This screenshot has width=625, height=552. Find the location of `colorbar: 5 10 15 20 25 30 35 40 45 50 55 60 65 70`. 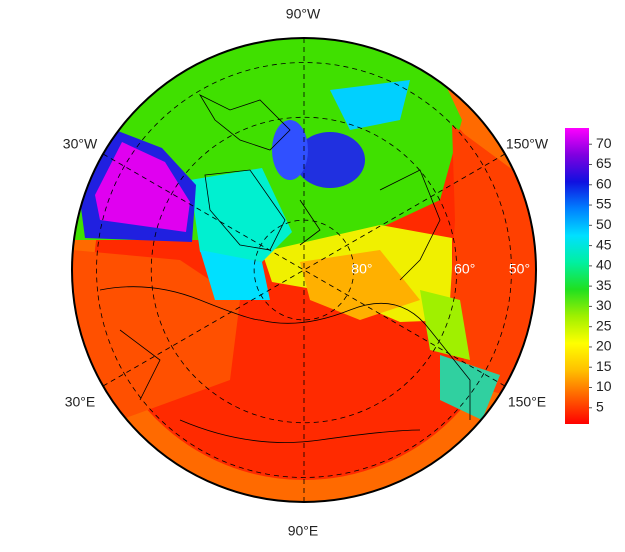

colorbar: 5 10 15 20 25 30 35 40 45 50 55 60 65 70 is located at coordinates (588, 276).